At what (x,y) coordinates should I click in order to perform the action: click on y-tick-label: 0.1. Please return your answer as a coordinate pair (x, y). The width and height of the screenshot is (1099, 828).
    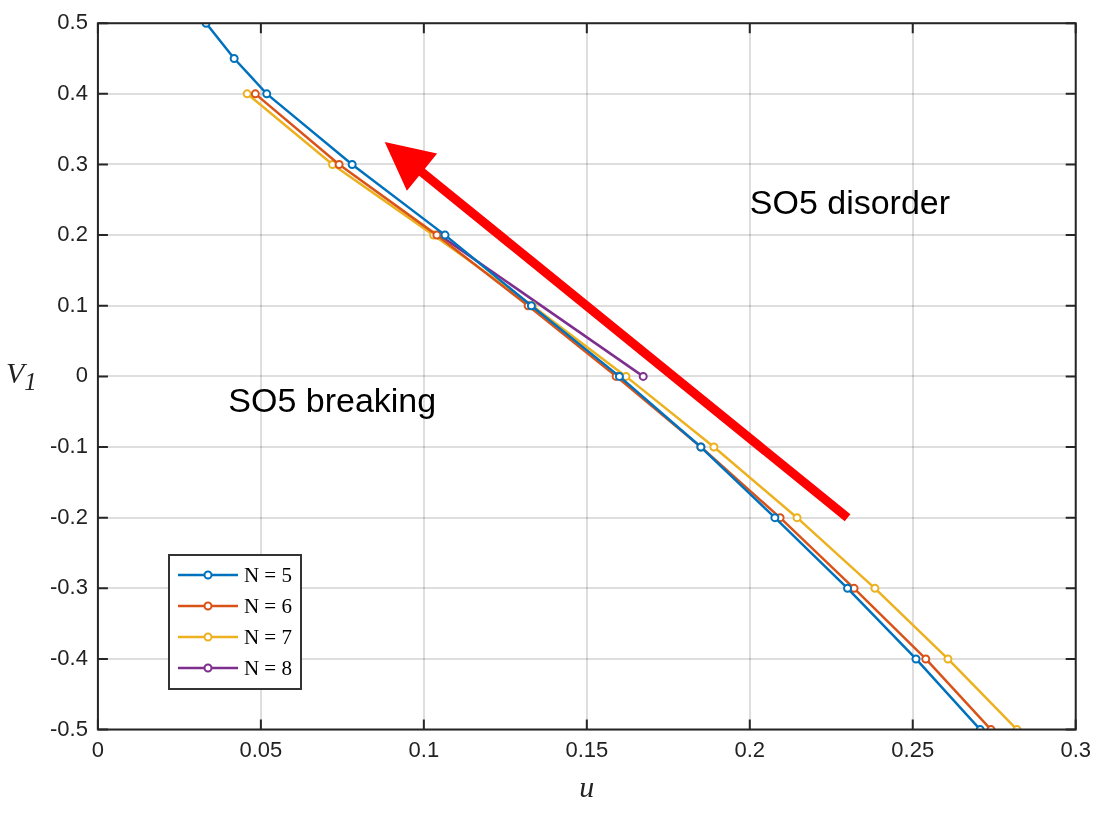
    Looking at the image, I should click on (72, 304).